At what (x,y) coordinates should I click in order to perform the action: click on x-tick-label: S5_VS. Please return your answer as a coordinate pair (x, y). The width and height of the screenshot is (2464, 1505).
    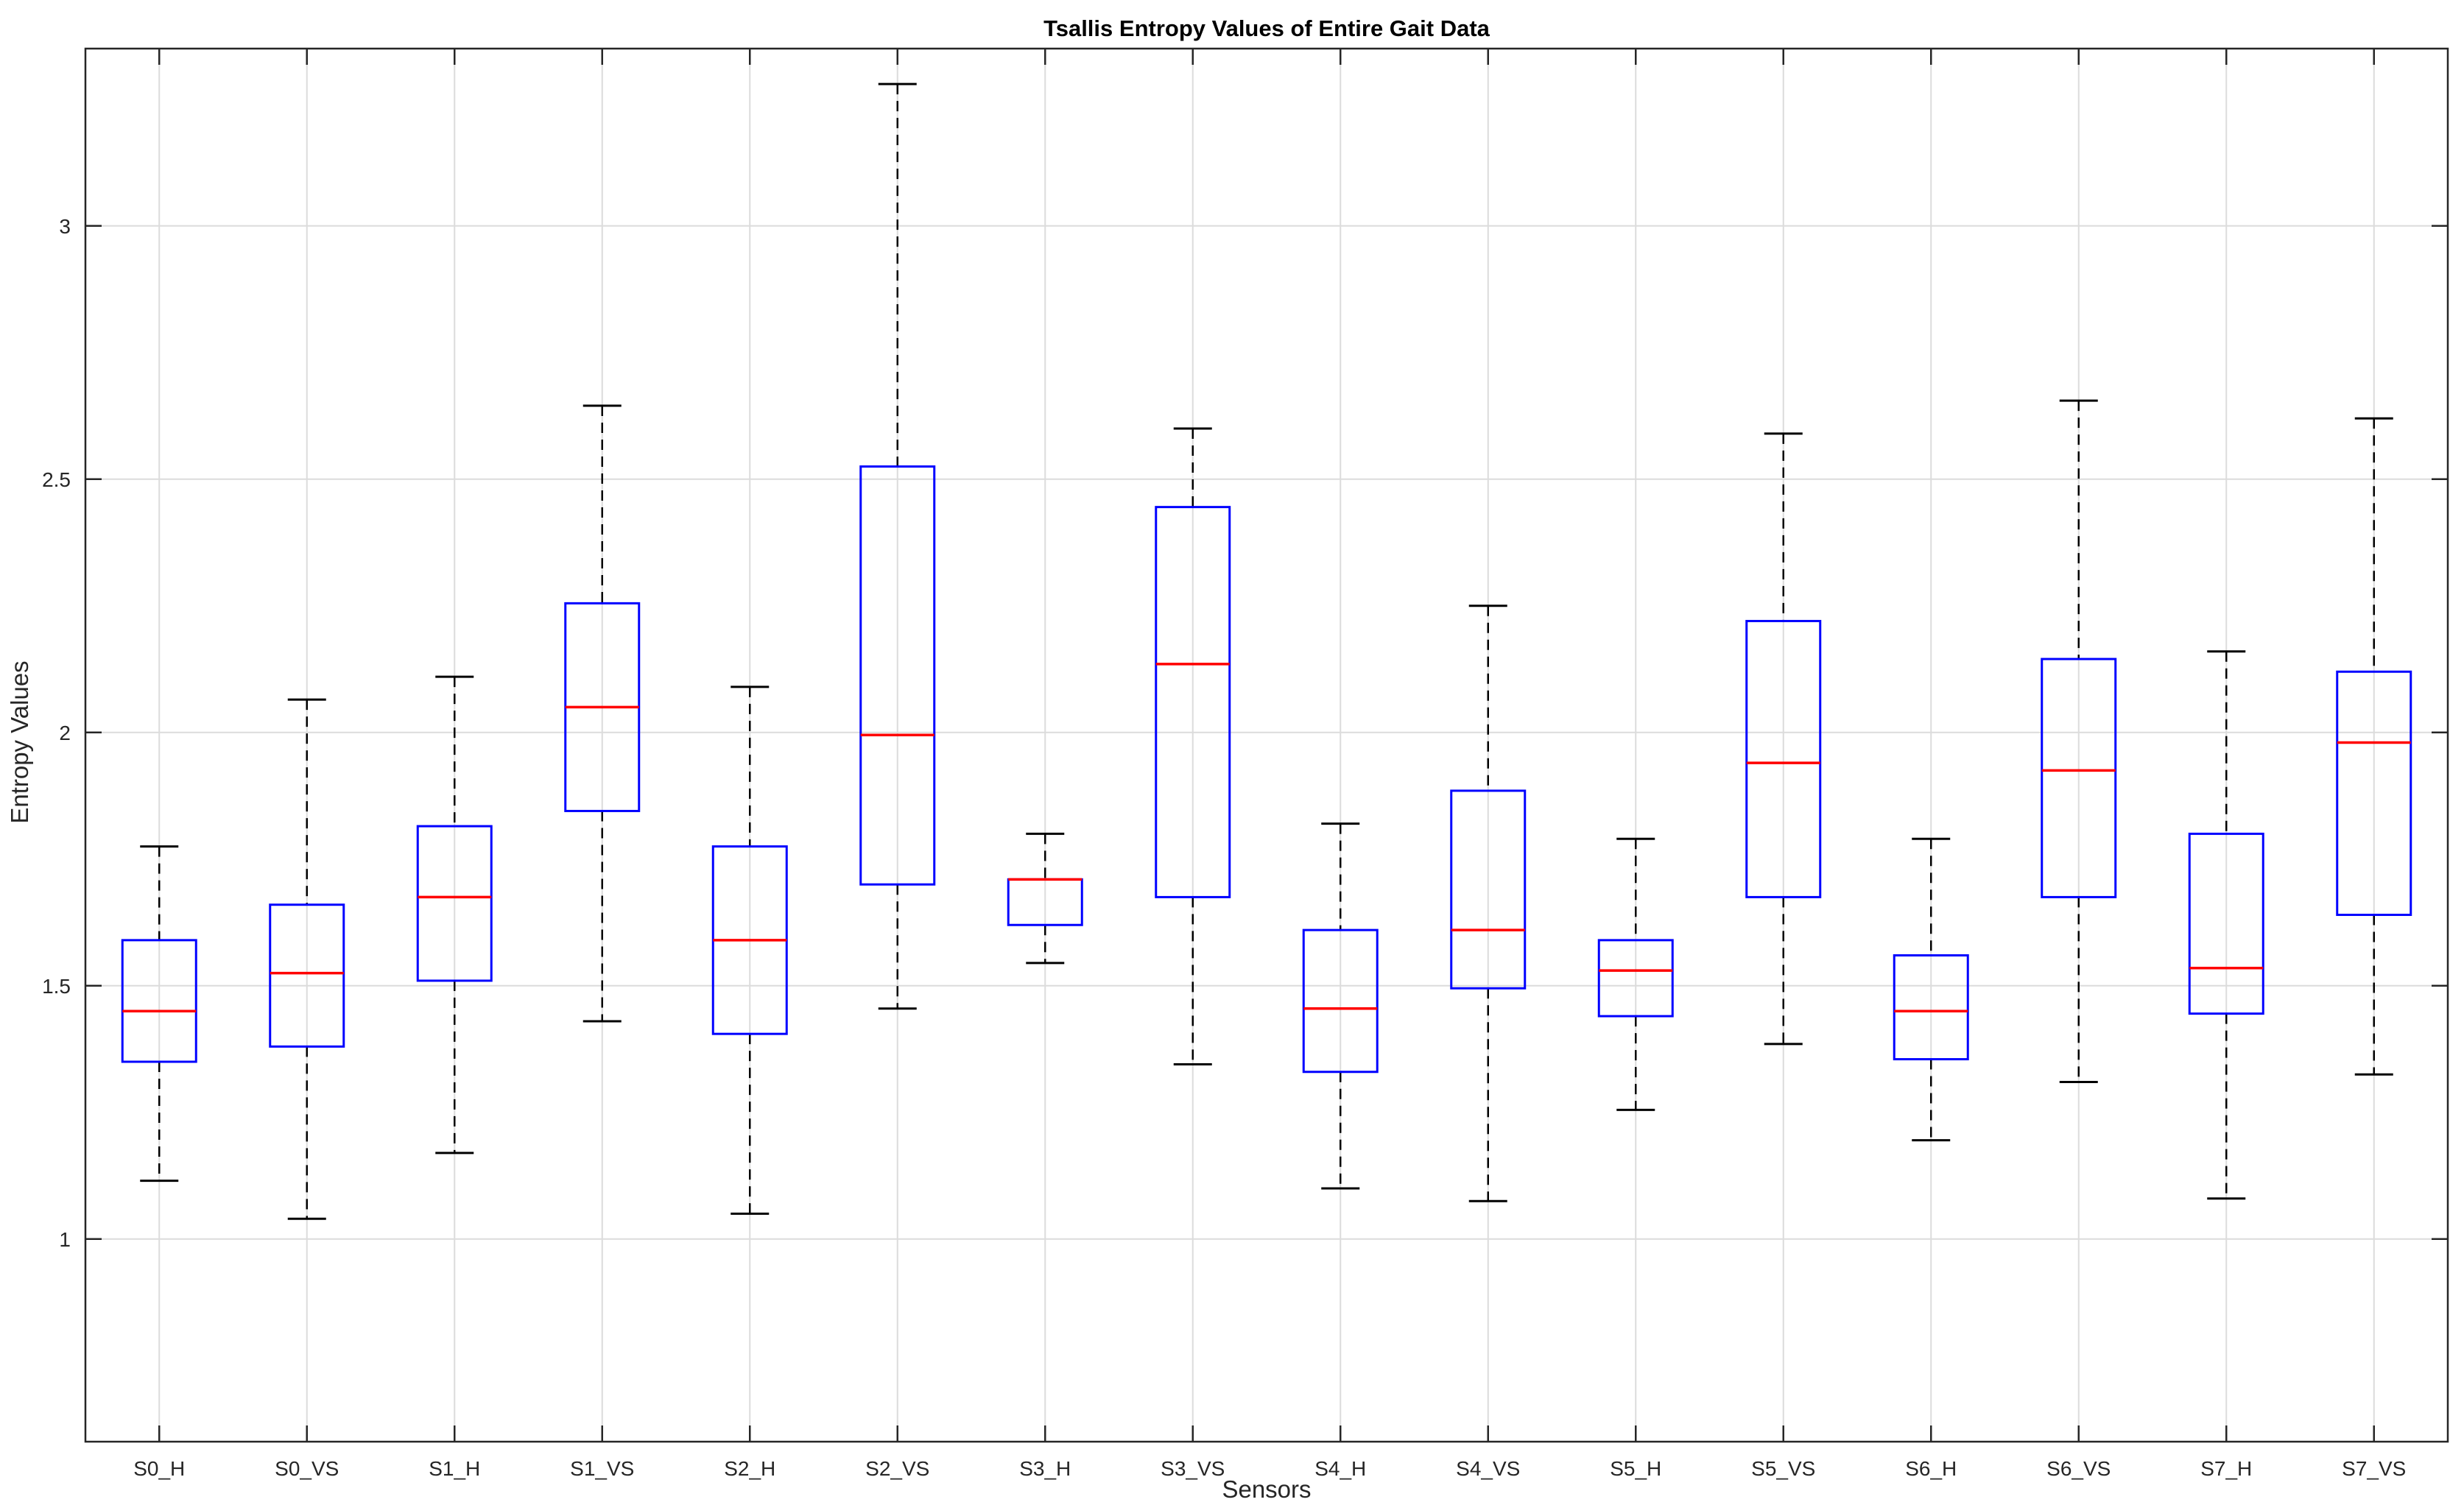
    Looking at the image, I should click on (1783, 1468).